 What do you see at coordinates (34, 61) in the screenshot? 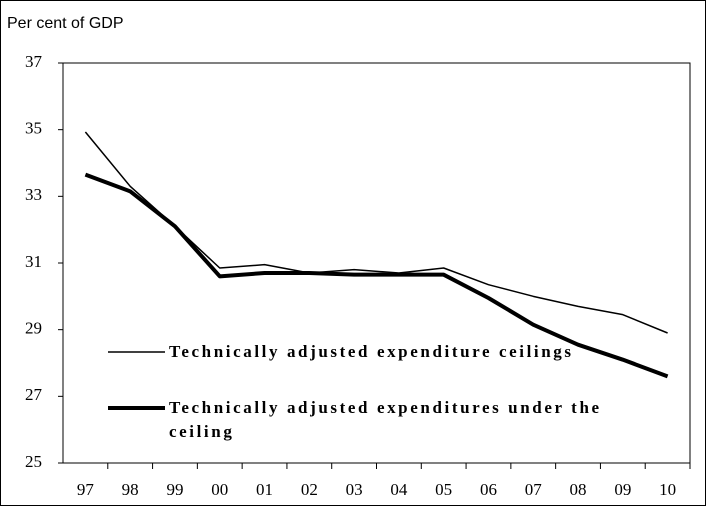
I see `y-tick-label: 37` at bounding box center [34, 61].